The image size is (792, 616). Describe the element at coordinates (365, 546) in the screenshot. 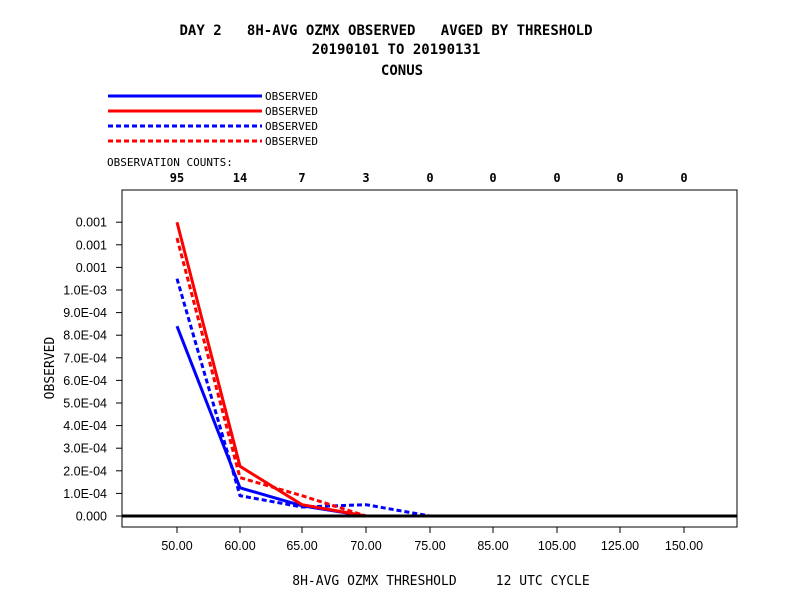

I see `x-tick-label: 70.00` at that location.